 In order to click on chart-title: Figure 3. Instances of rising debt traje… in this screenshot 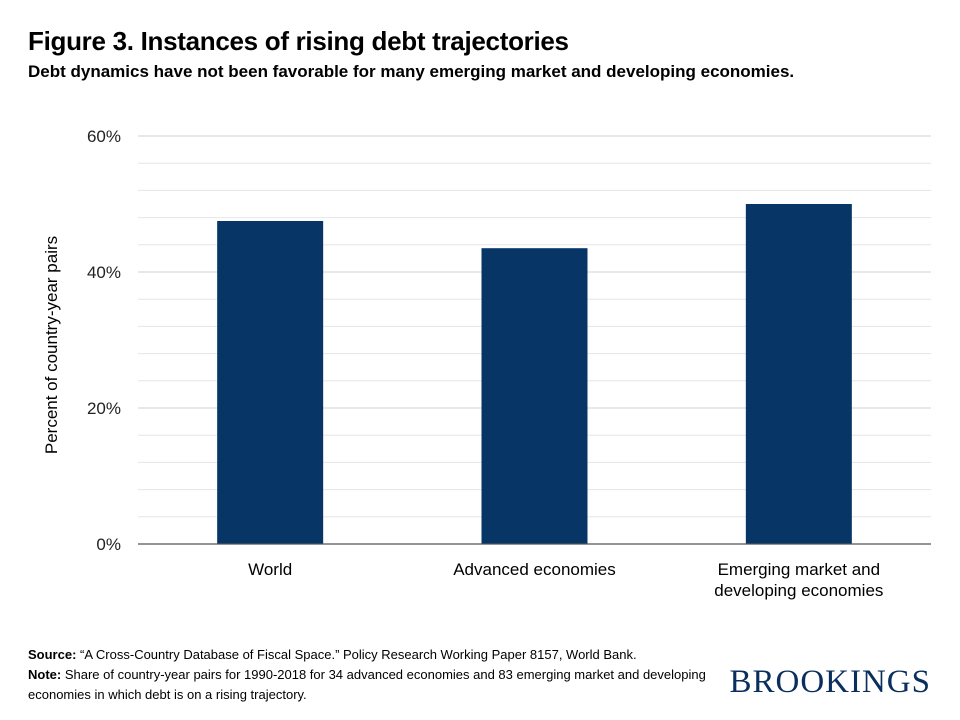, I will do `click(298, 41)`.